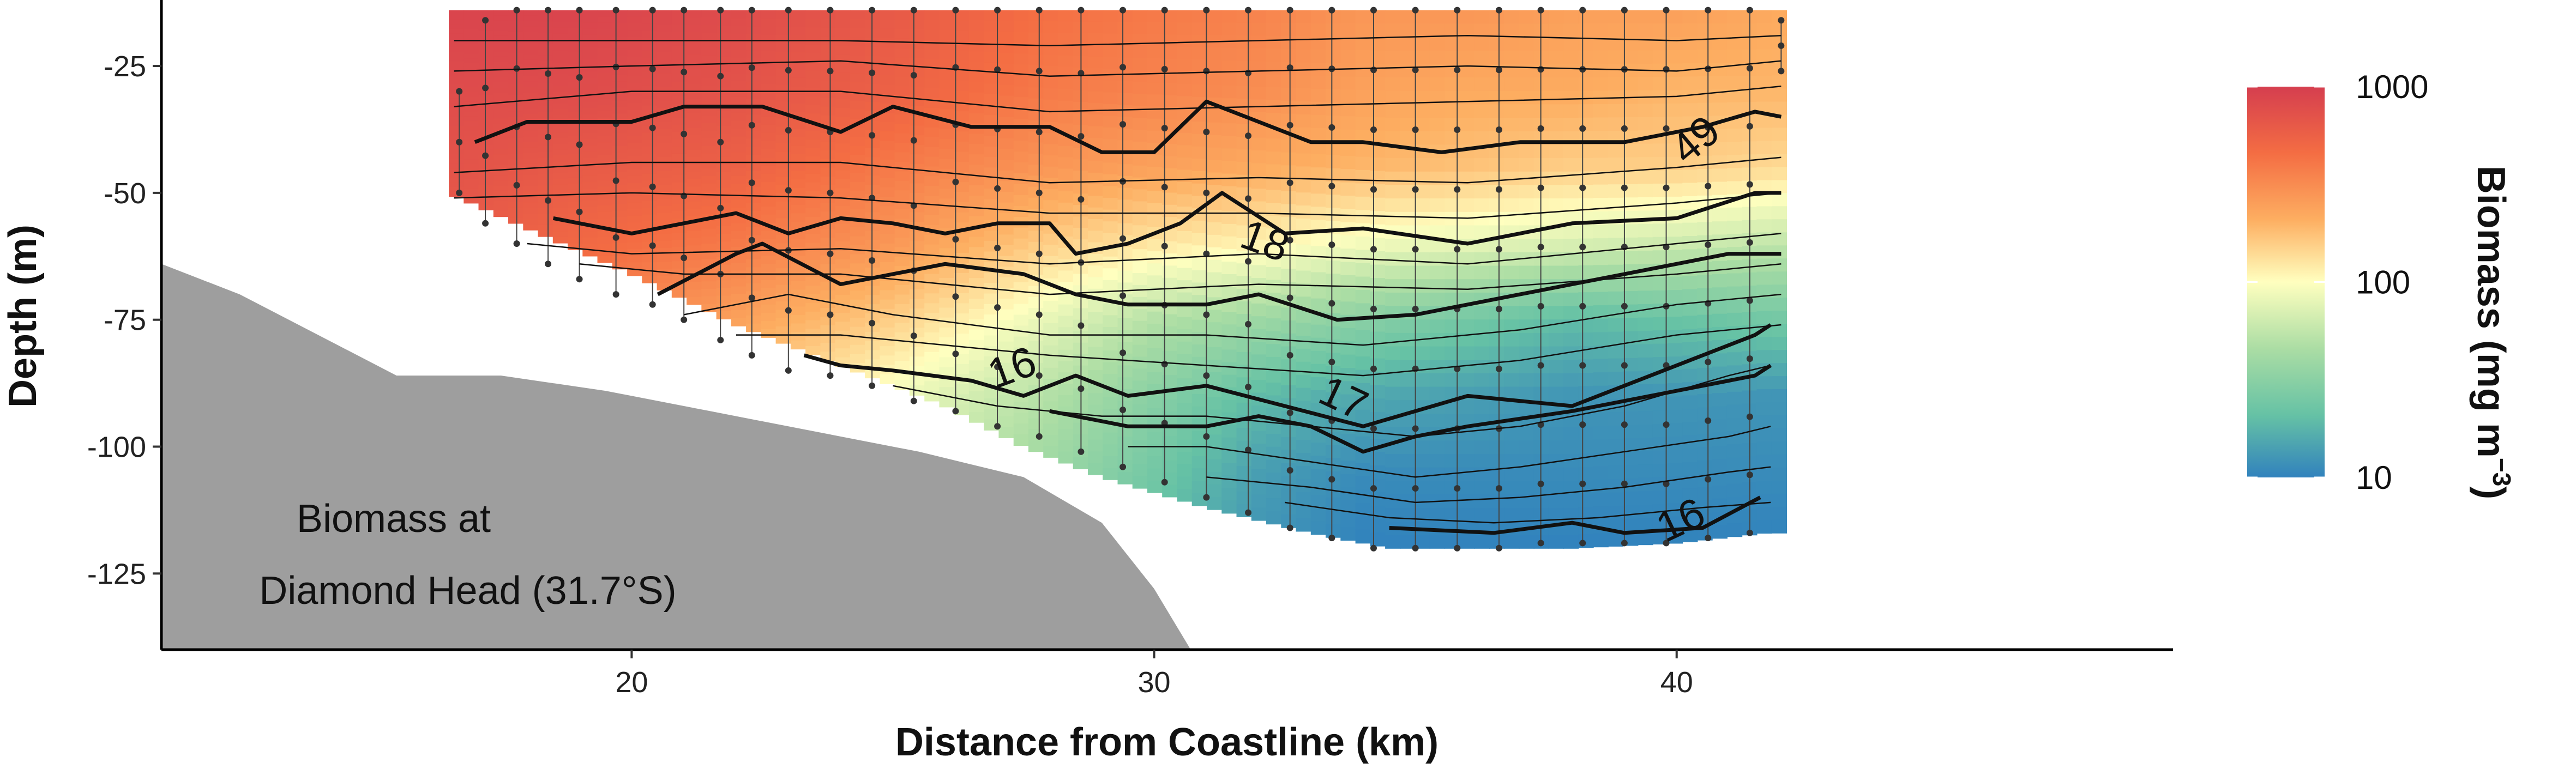  Describe the element at coordinates (125, 66) in the screenshot. I see `y-tick-label: -25` at that location.